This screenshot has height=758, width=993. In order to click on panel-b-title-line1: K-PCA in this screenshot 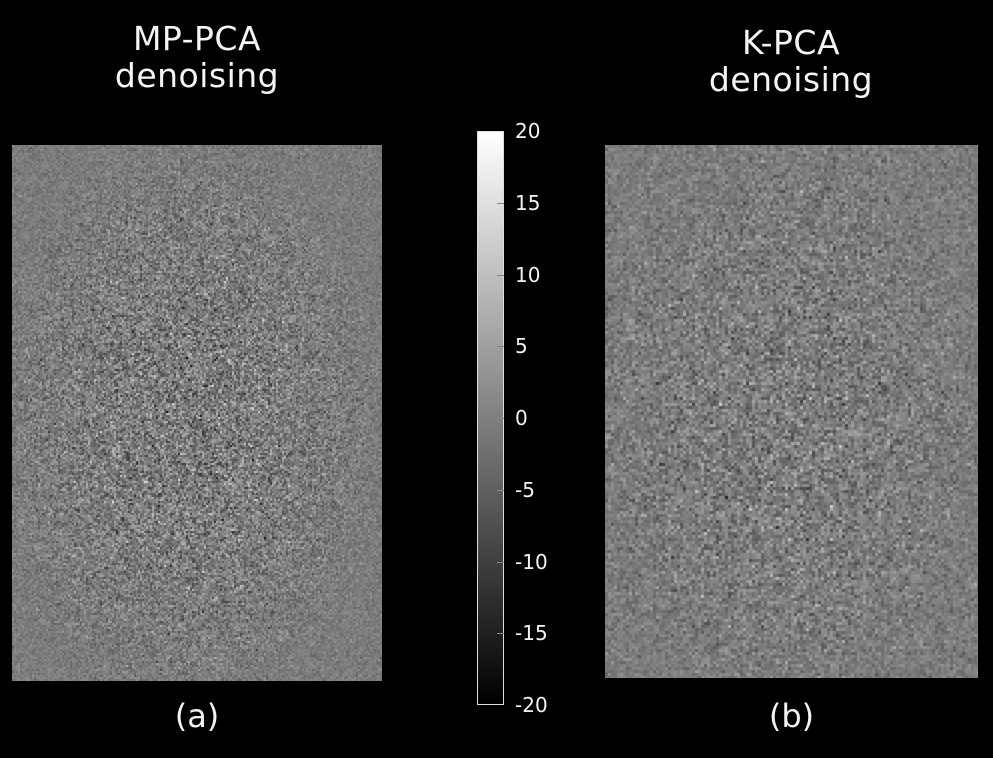, I will do `click(791, 42)`.